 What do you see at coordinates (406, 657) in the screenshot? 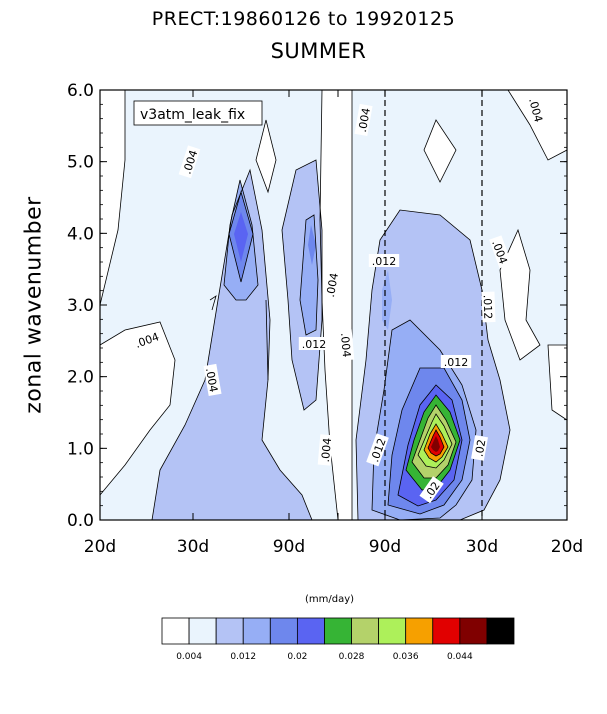
I see `colorbar-tick-label: 0.036` at bounding box center [406, 657].